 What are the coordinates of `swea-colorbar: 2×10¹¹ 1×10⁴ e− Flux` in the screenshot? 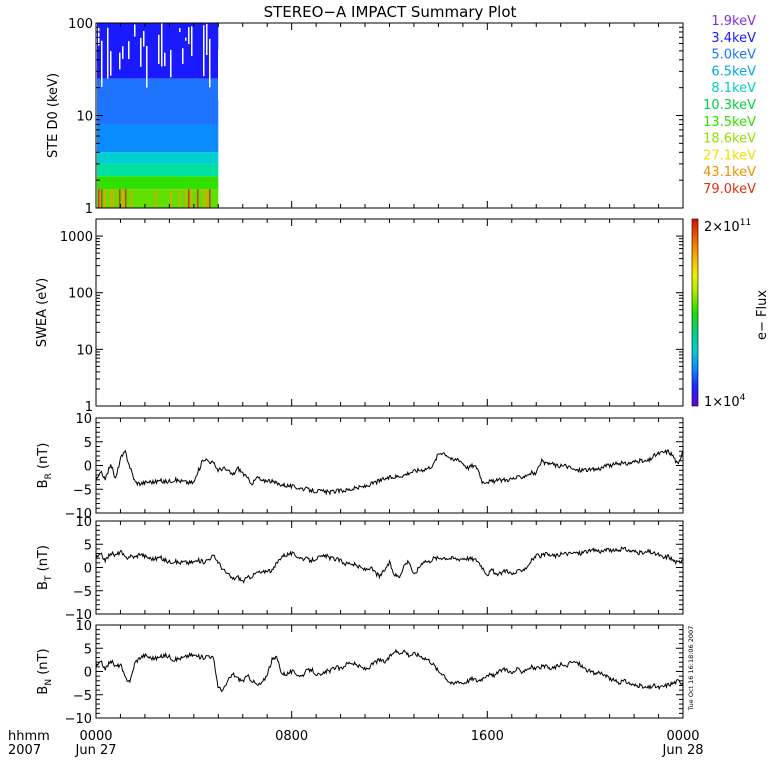 It's located at (730, 314).